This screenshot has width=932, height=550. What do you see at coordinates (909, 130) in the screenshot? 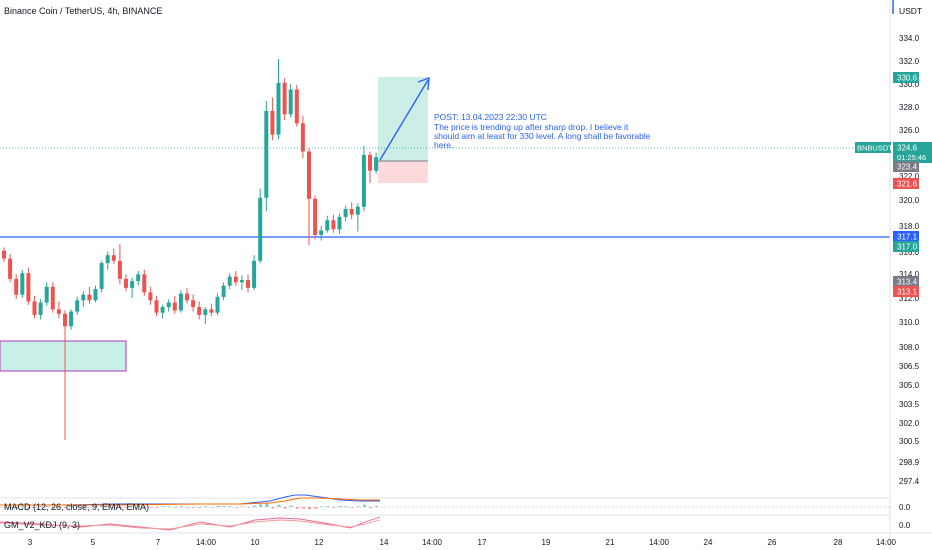
I see `price-tick-label: 326.0` at bounding box center [909, 130].